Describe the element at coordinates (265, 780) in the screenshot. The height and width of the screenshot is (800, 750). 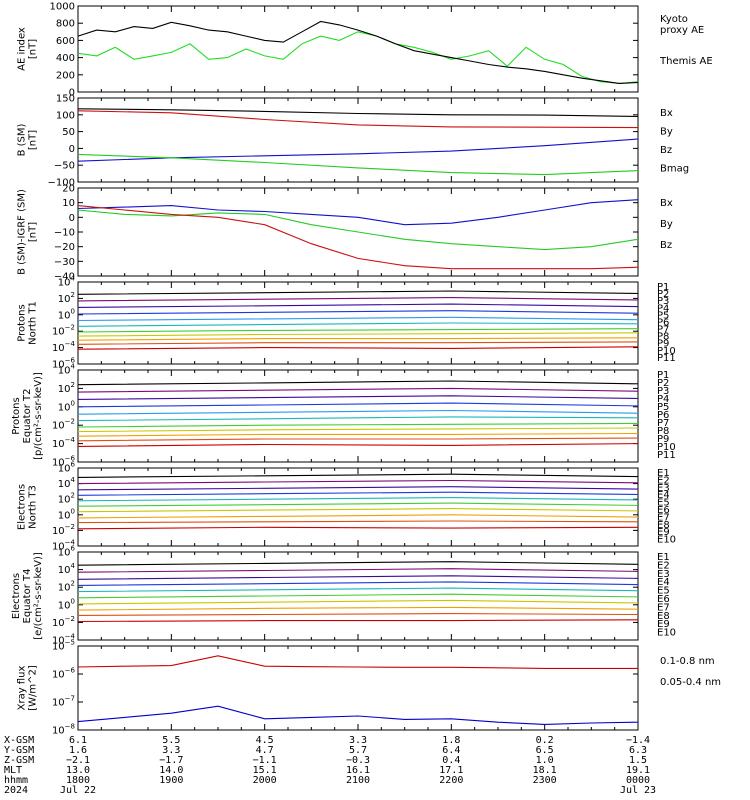
I see `x-axis-cell: 2000` at that location.